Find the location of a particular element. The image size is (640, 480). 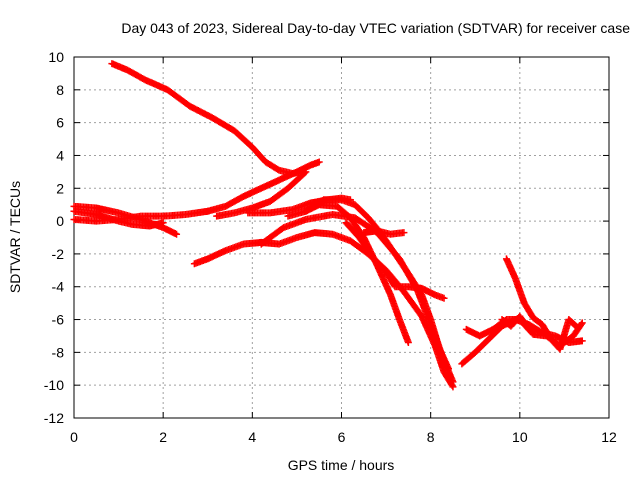

x-tick-label: 2 is located at coordinates (163, 437).